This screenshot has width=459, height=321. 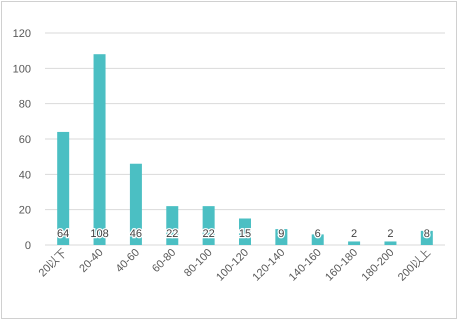 I want to click on y-tick-label: 60, so click(x=24, y=140).